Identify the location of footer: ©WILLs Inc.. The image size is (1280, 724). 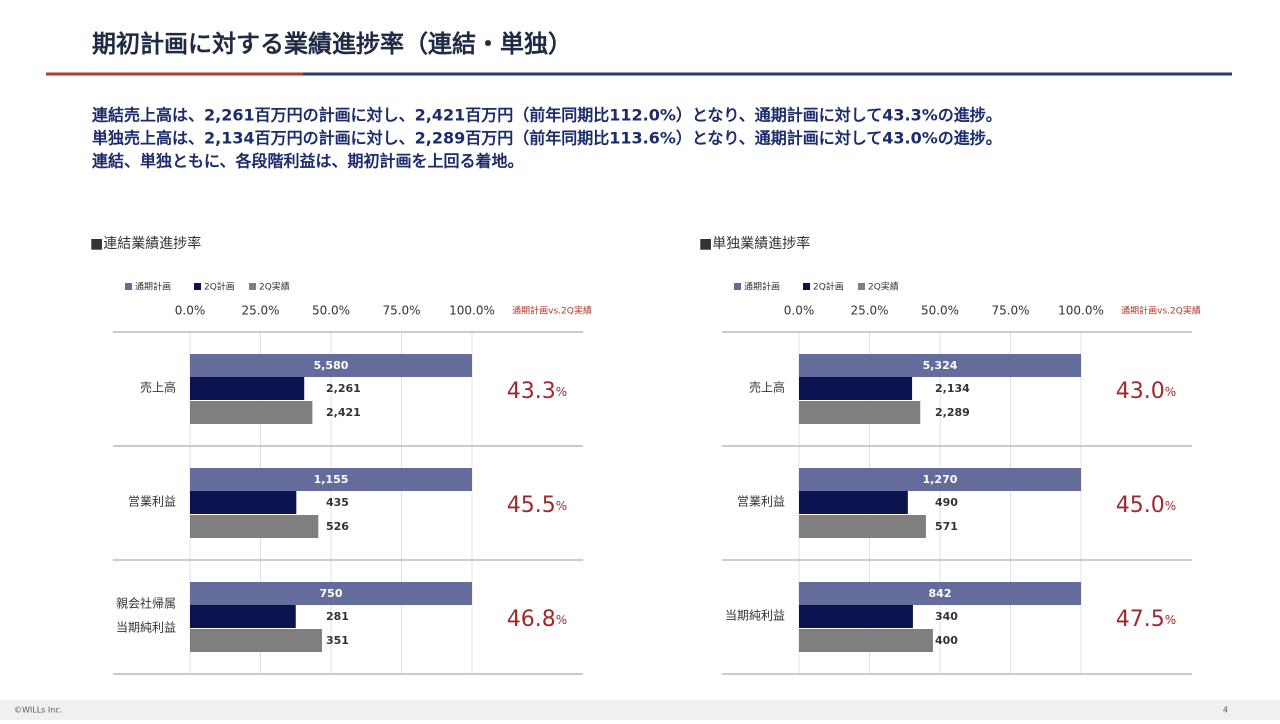
(38, 710).